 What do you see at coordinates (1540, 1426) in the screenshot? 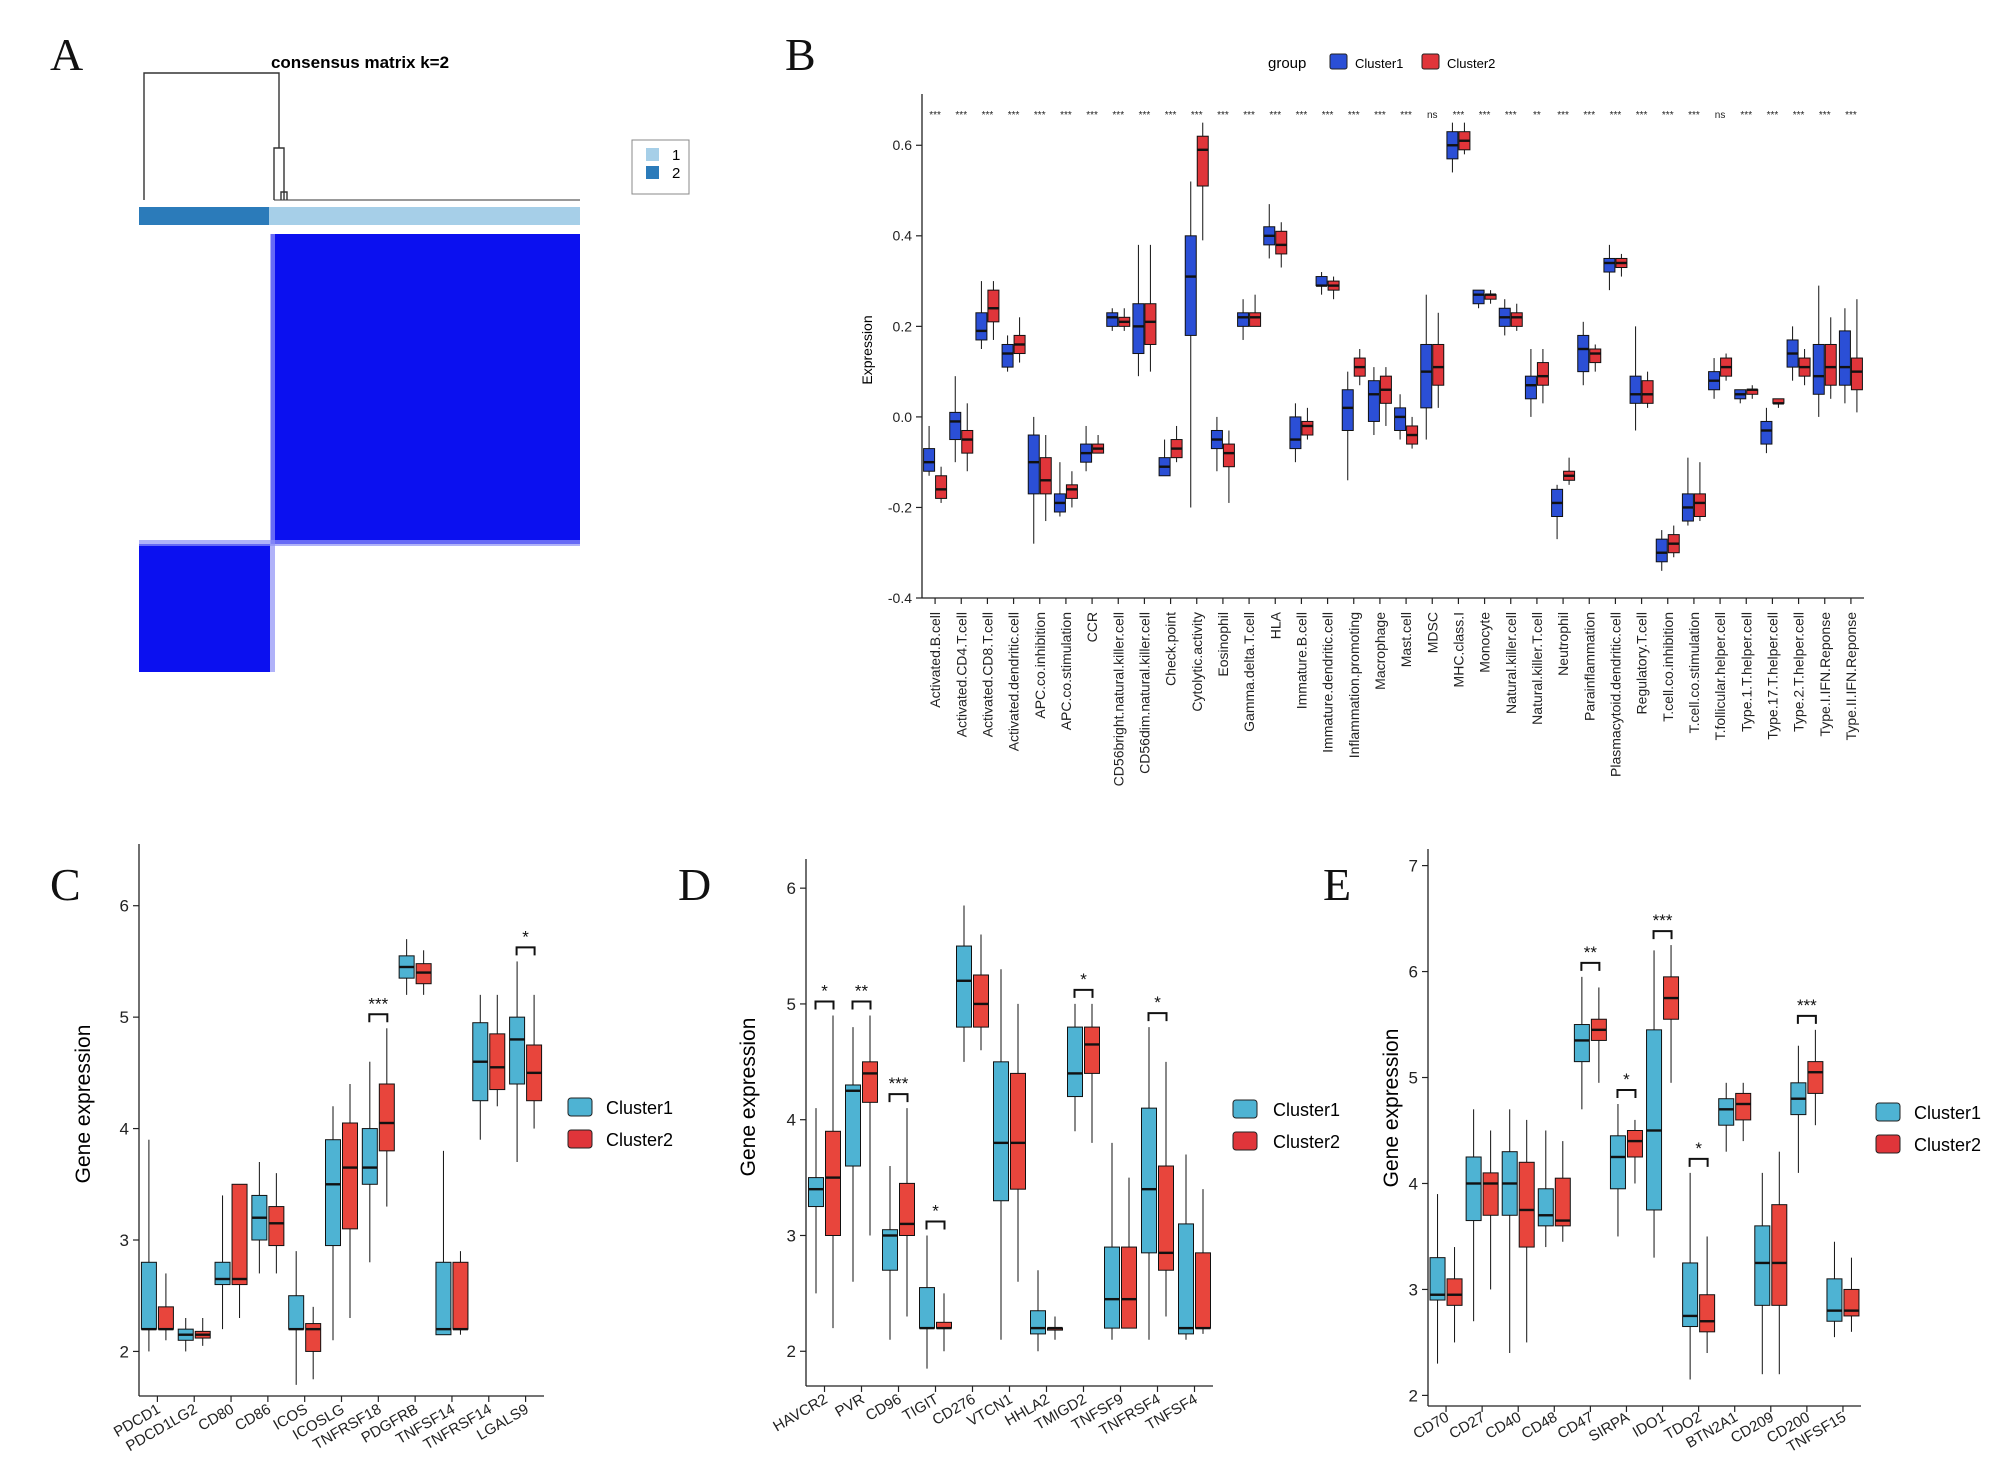
I see `panelE-category-label: CD48` at bounding box center [1540, 1426].